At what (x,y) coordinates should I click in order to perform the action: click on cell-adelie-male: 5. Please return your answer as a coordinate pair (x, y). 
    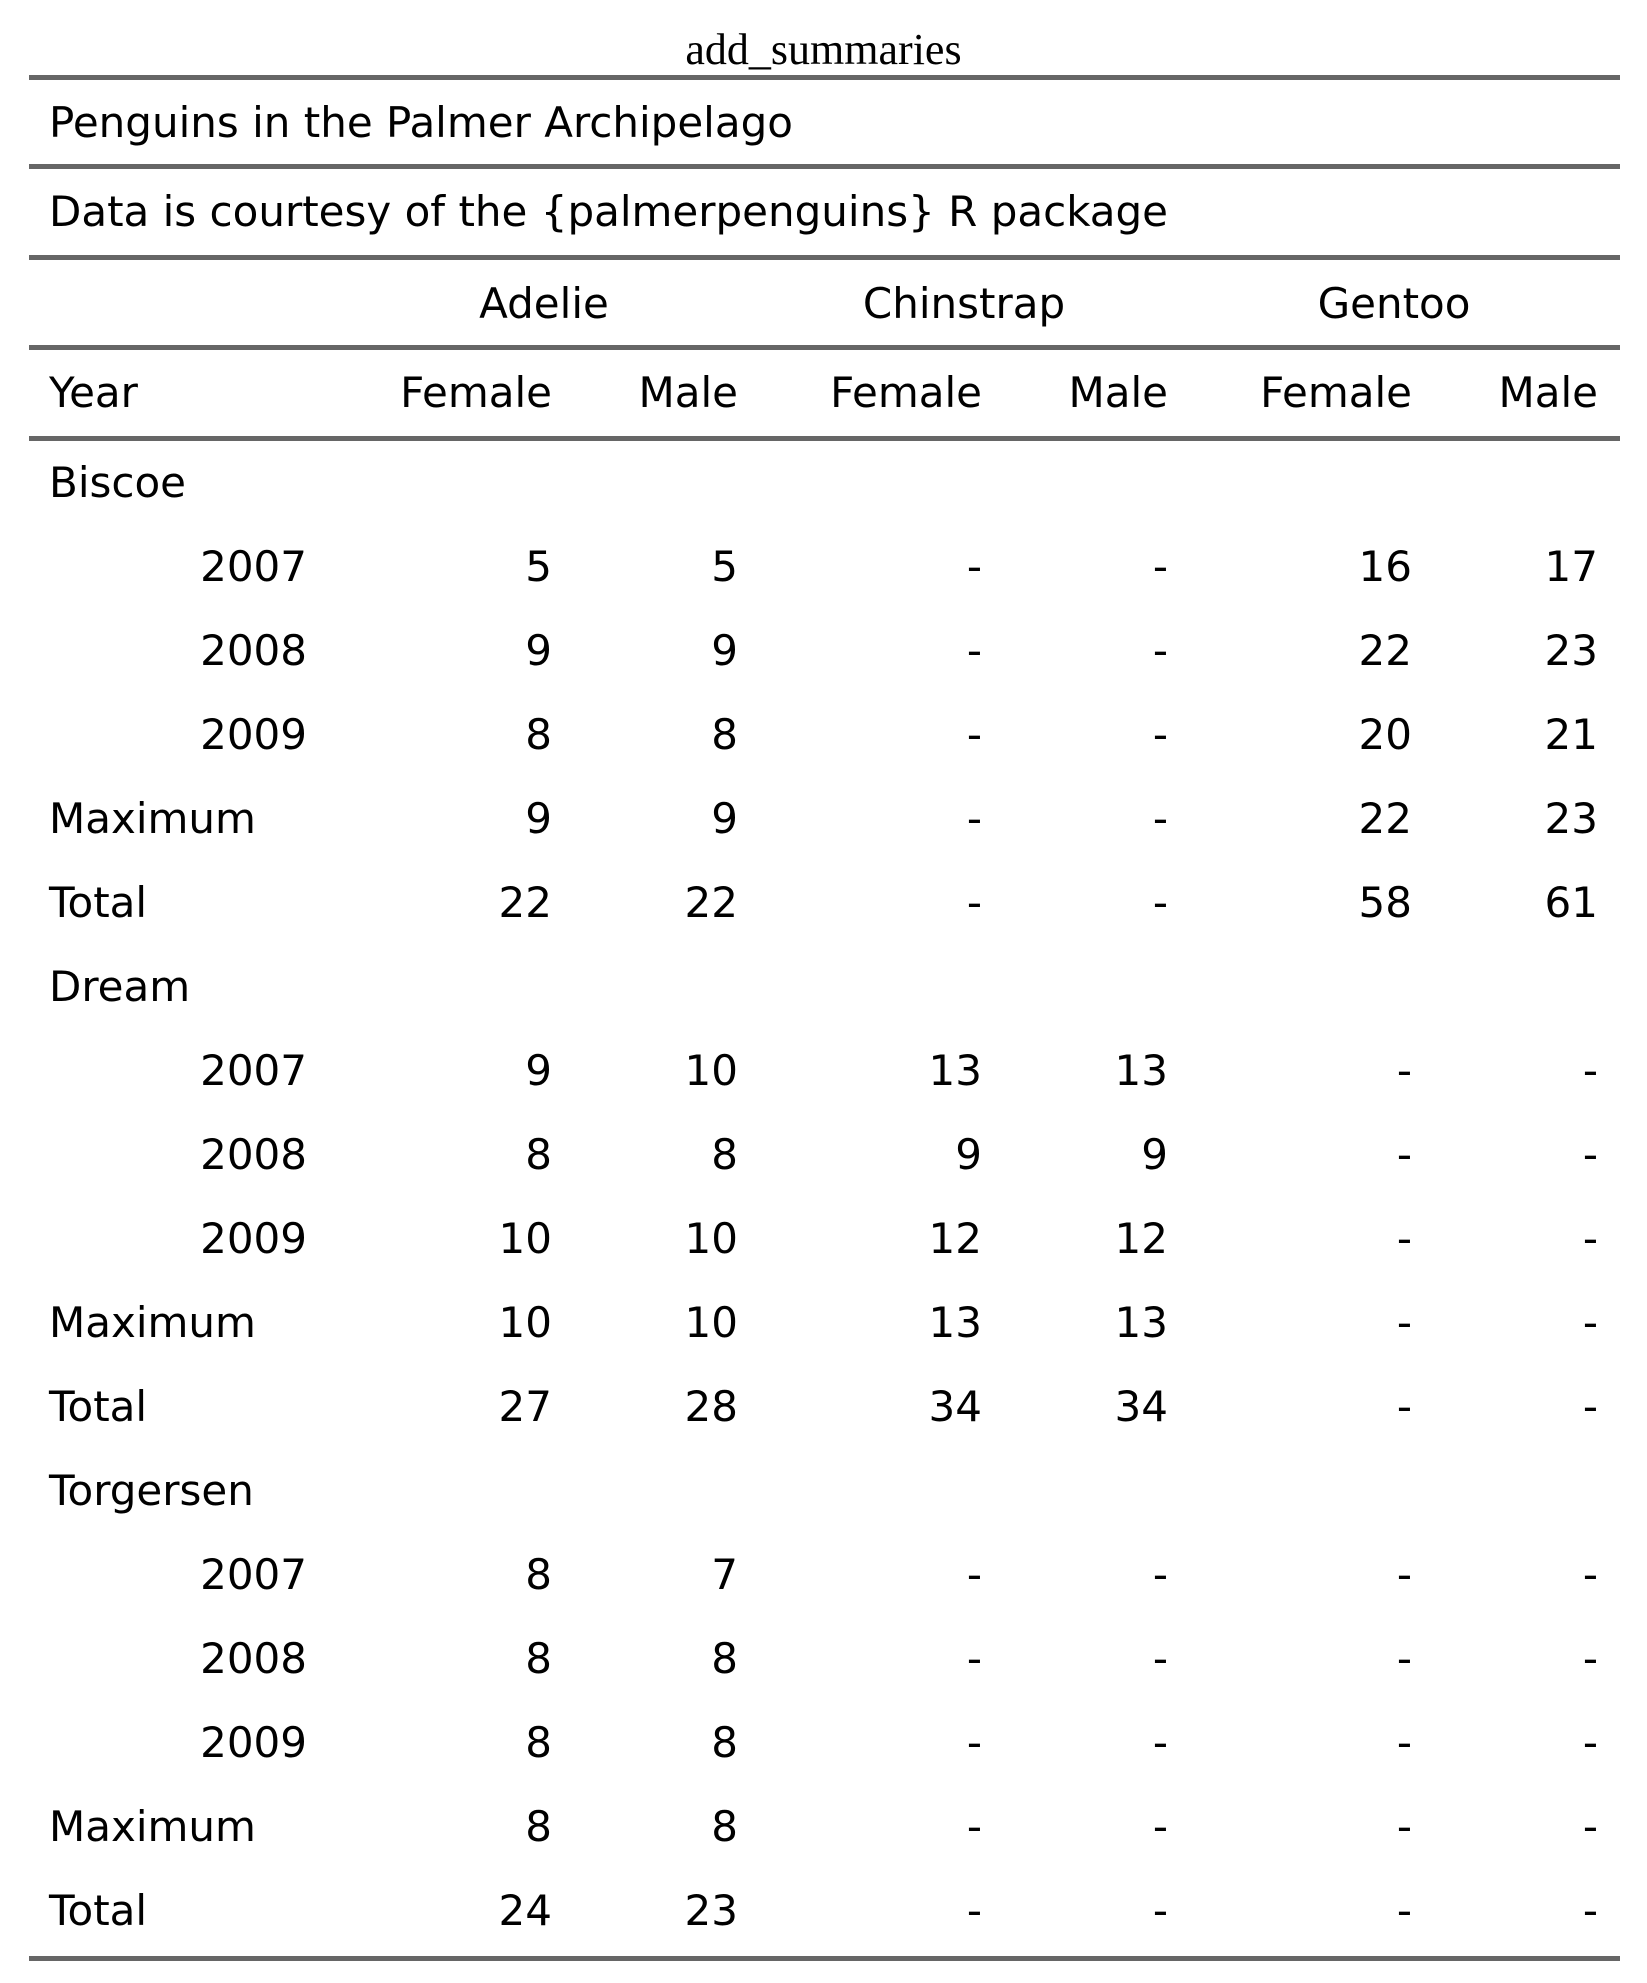
    Looking at the image, I should click on (724, 566).